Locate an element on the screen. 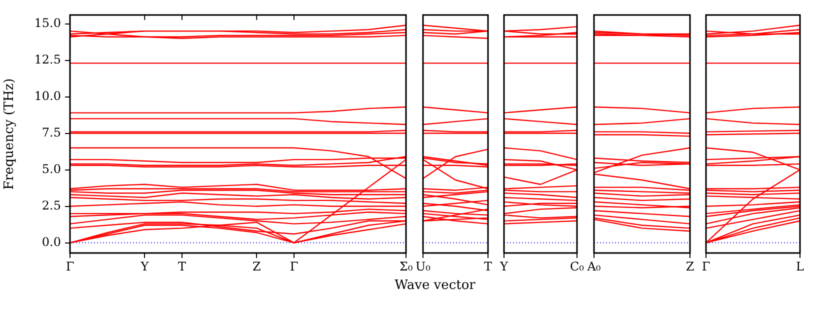 This screenshot has height=310, width=820. x-tick-label: L is located at coordinates (800, 266).